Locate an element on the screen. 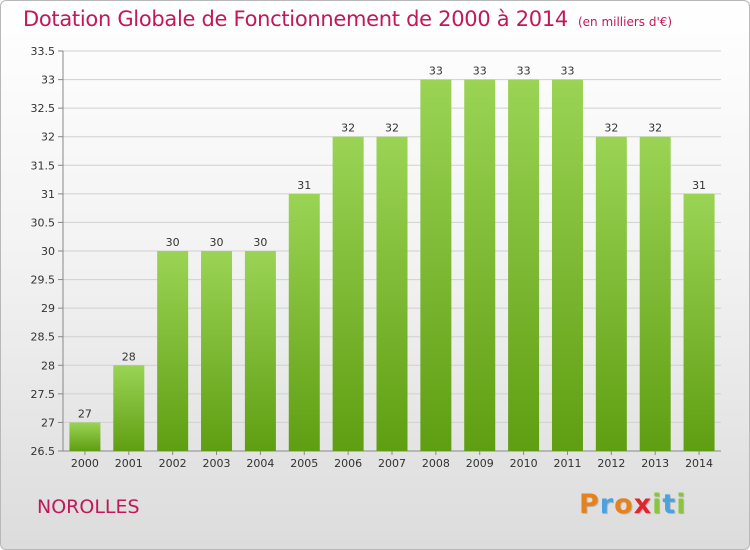  y-tick-label: 27 is located at coordinates (48, 422).